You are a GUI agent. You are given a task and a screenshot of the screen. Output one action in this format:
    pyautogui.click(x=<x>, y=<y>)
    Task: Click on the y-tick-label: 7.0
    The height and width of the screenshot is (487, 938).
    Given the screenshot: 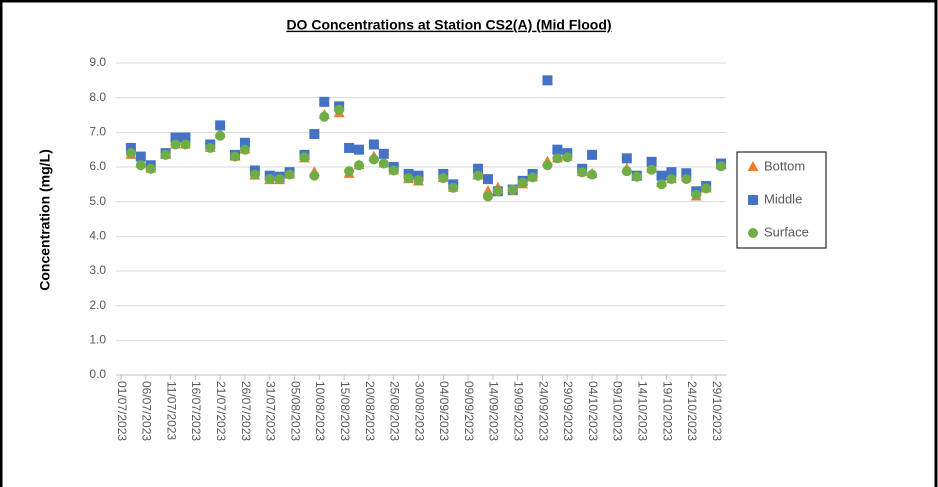 What is the action you would take?
    pyautogui.click(x=97, y=132)
    